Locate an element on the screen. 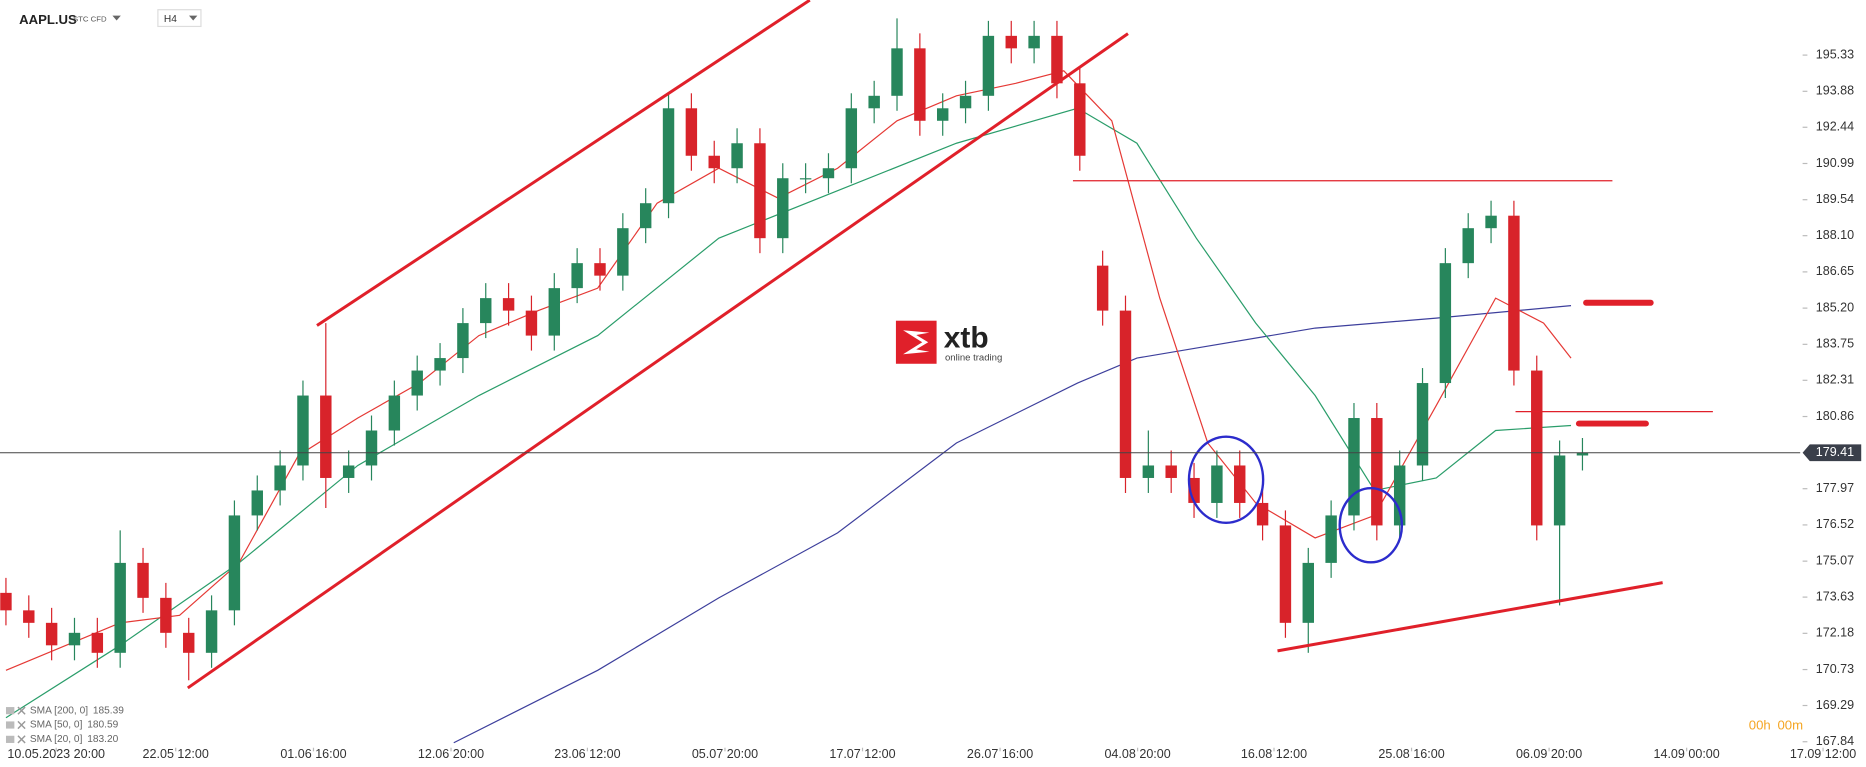 Image resolution: width=1866 pixels, height=767 pixels. timer-hours: 00h is located at coordinates (1760, 725).